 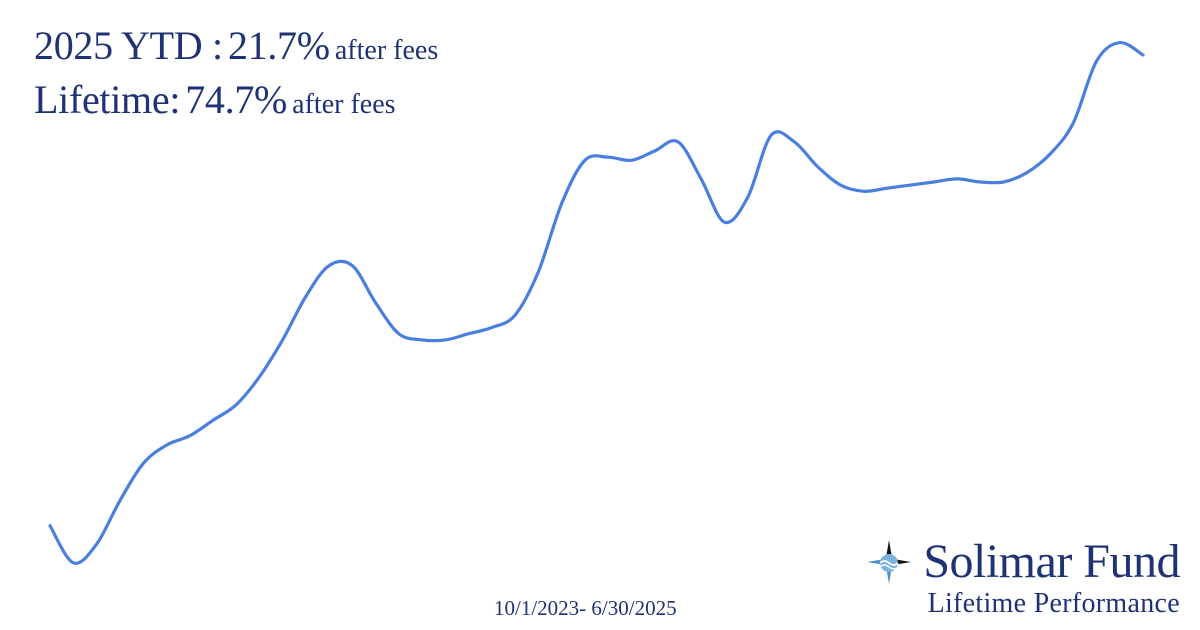 I want to click on lifetime-value: 74.7%, so click(x=236, y=99).